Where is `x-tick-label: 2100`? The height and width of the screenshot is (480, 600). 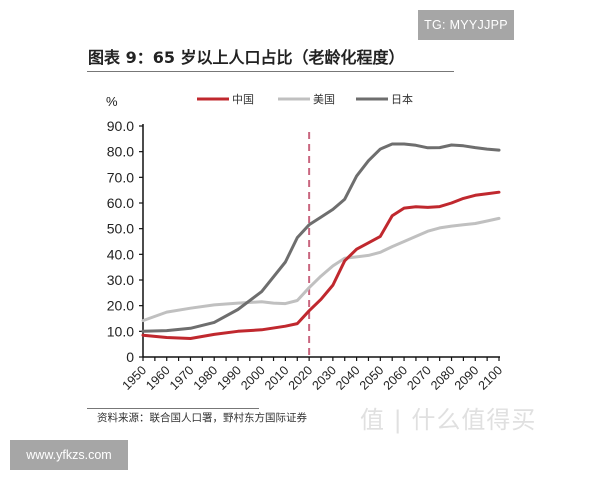
x-tick-label: 2100 is located at coordinates (491, 378).